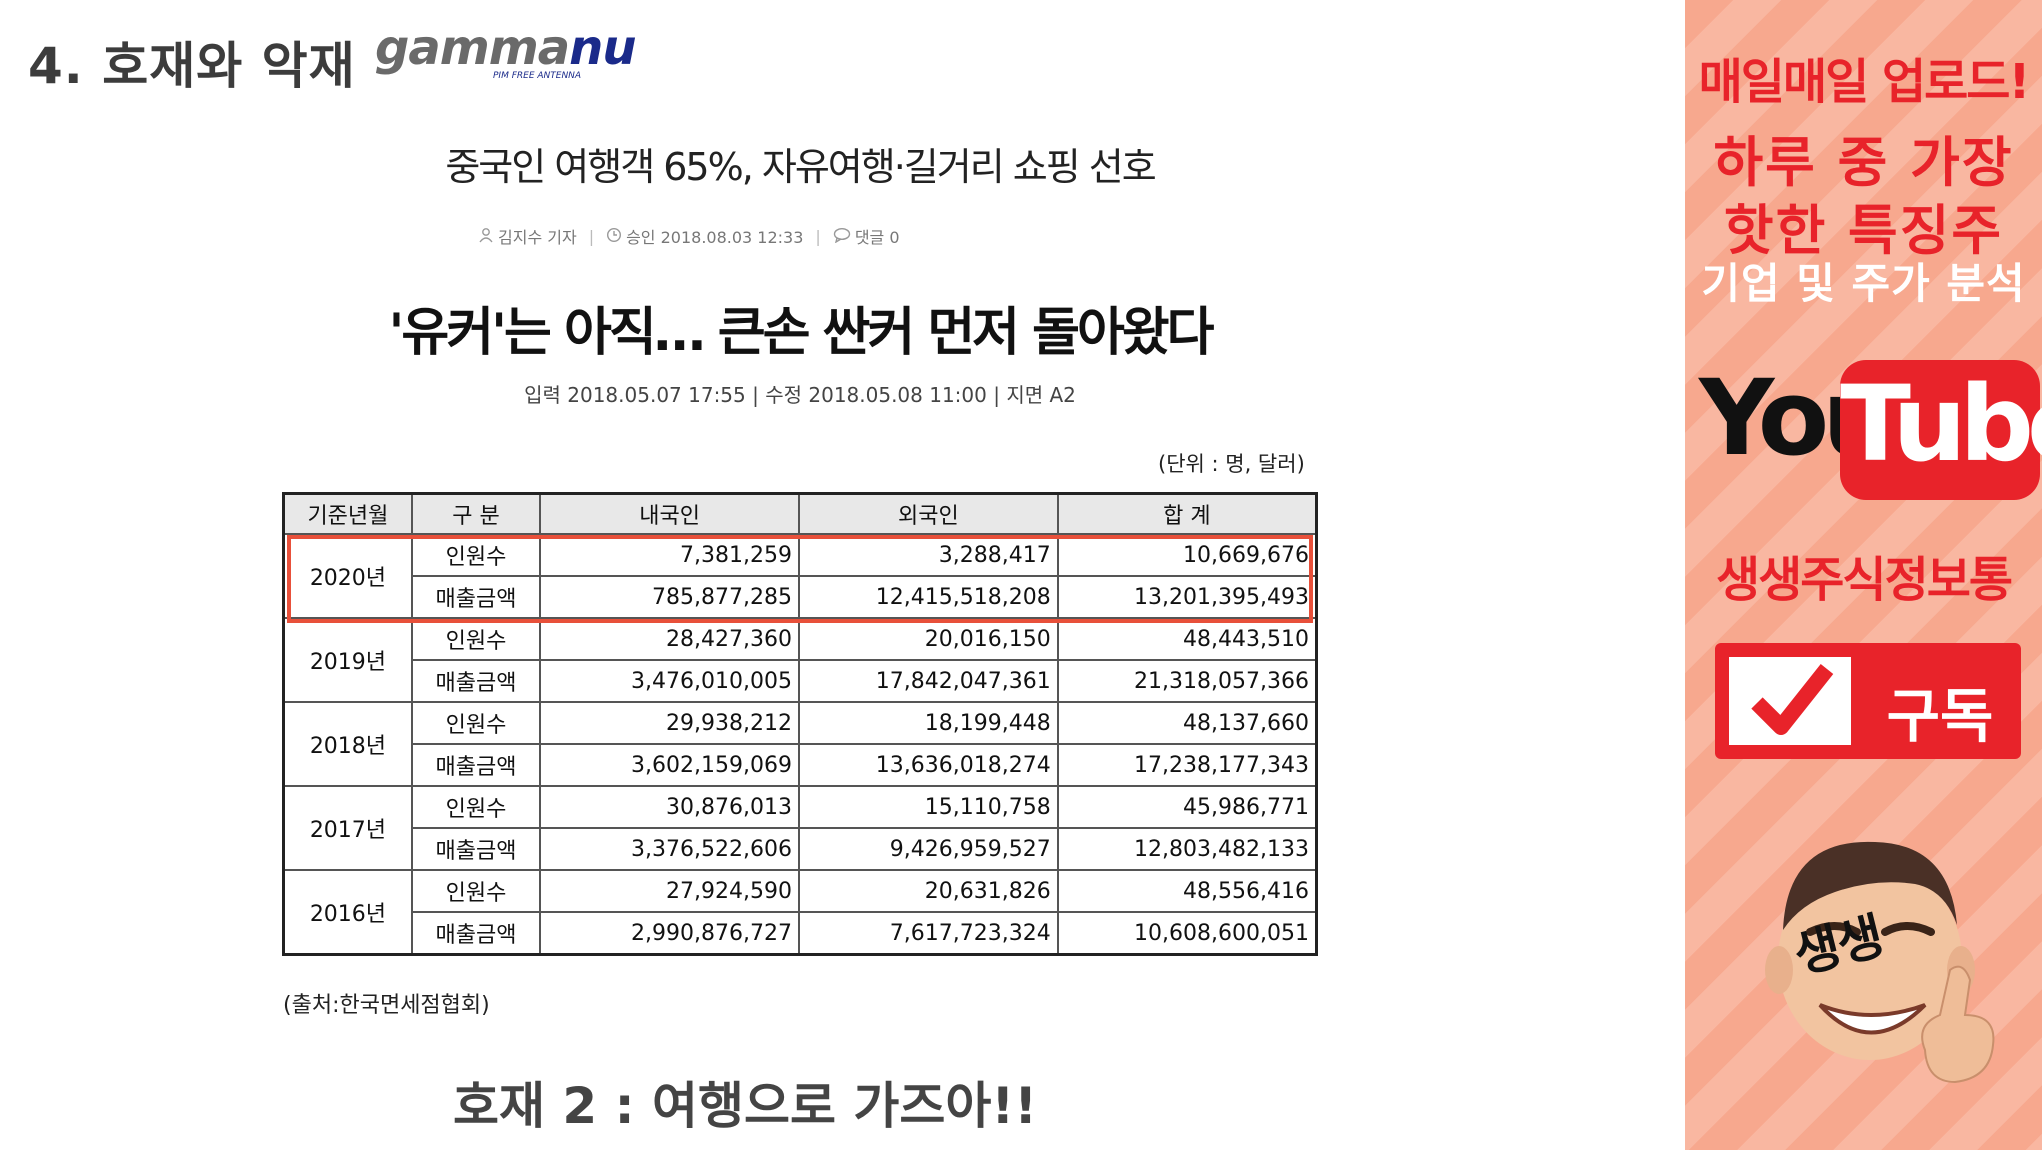  Describe the element at coordinates (1187, 807) in the screenshot. I see `total-cell: 45,986,771` at that location.